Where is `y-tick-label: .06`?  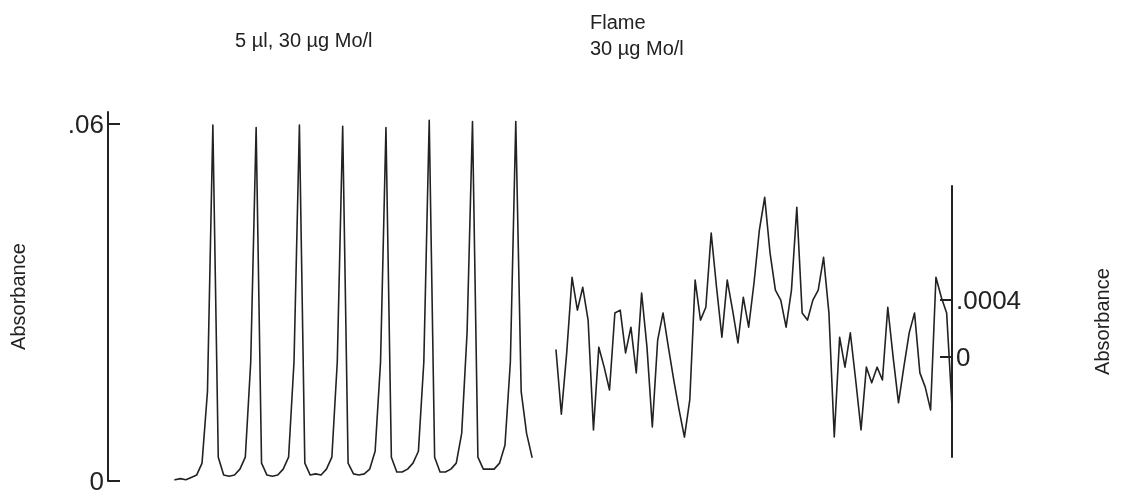
y-tick-label: .06 is located at coordinates (85, 123).